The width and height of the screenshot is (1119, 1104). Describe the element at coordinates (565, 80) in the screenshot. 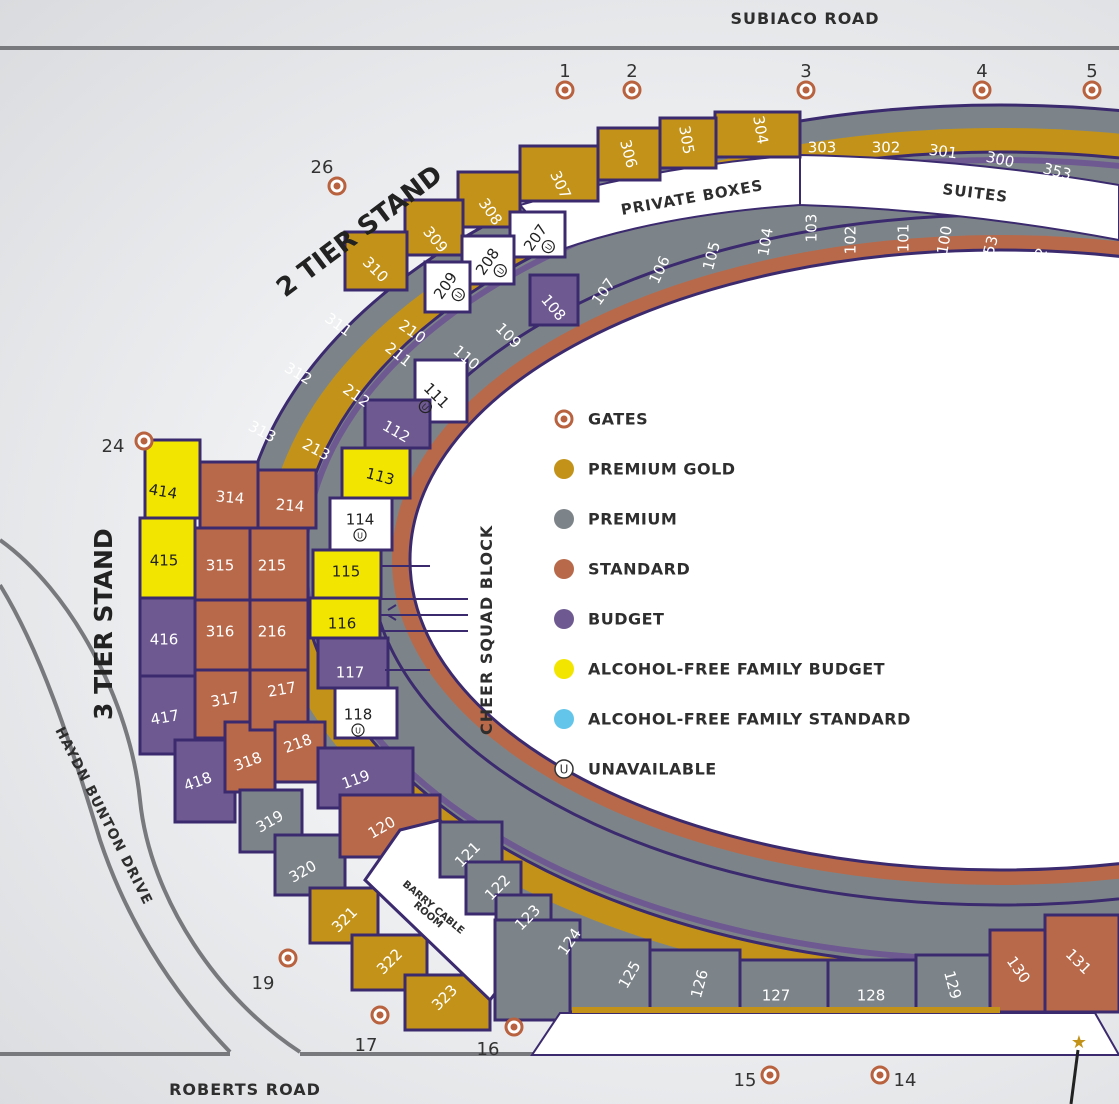

I see `gate-1: 1` at that location.